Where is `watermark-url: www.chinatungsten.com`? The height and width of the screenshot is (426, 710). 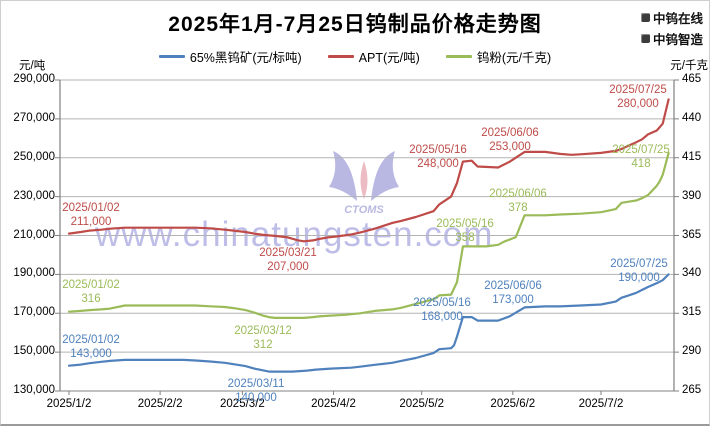 watermark-url: www.chinatungsten.com is located at coordinates (294, 234).